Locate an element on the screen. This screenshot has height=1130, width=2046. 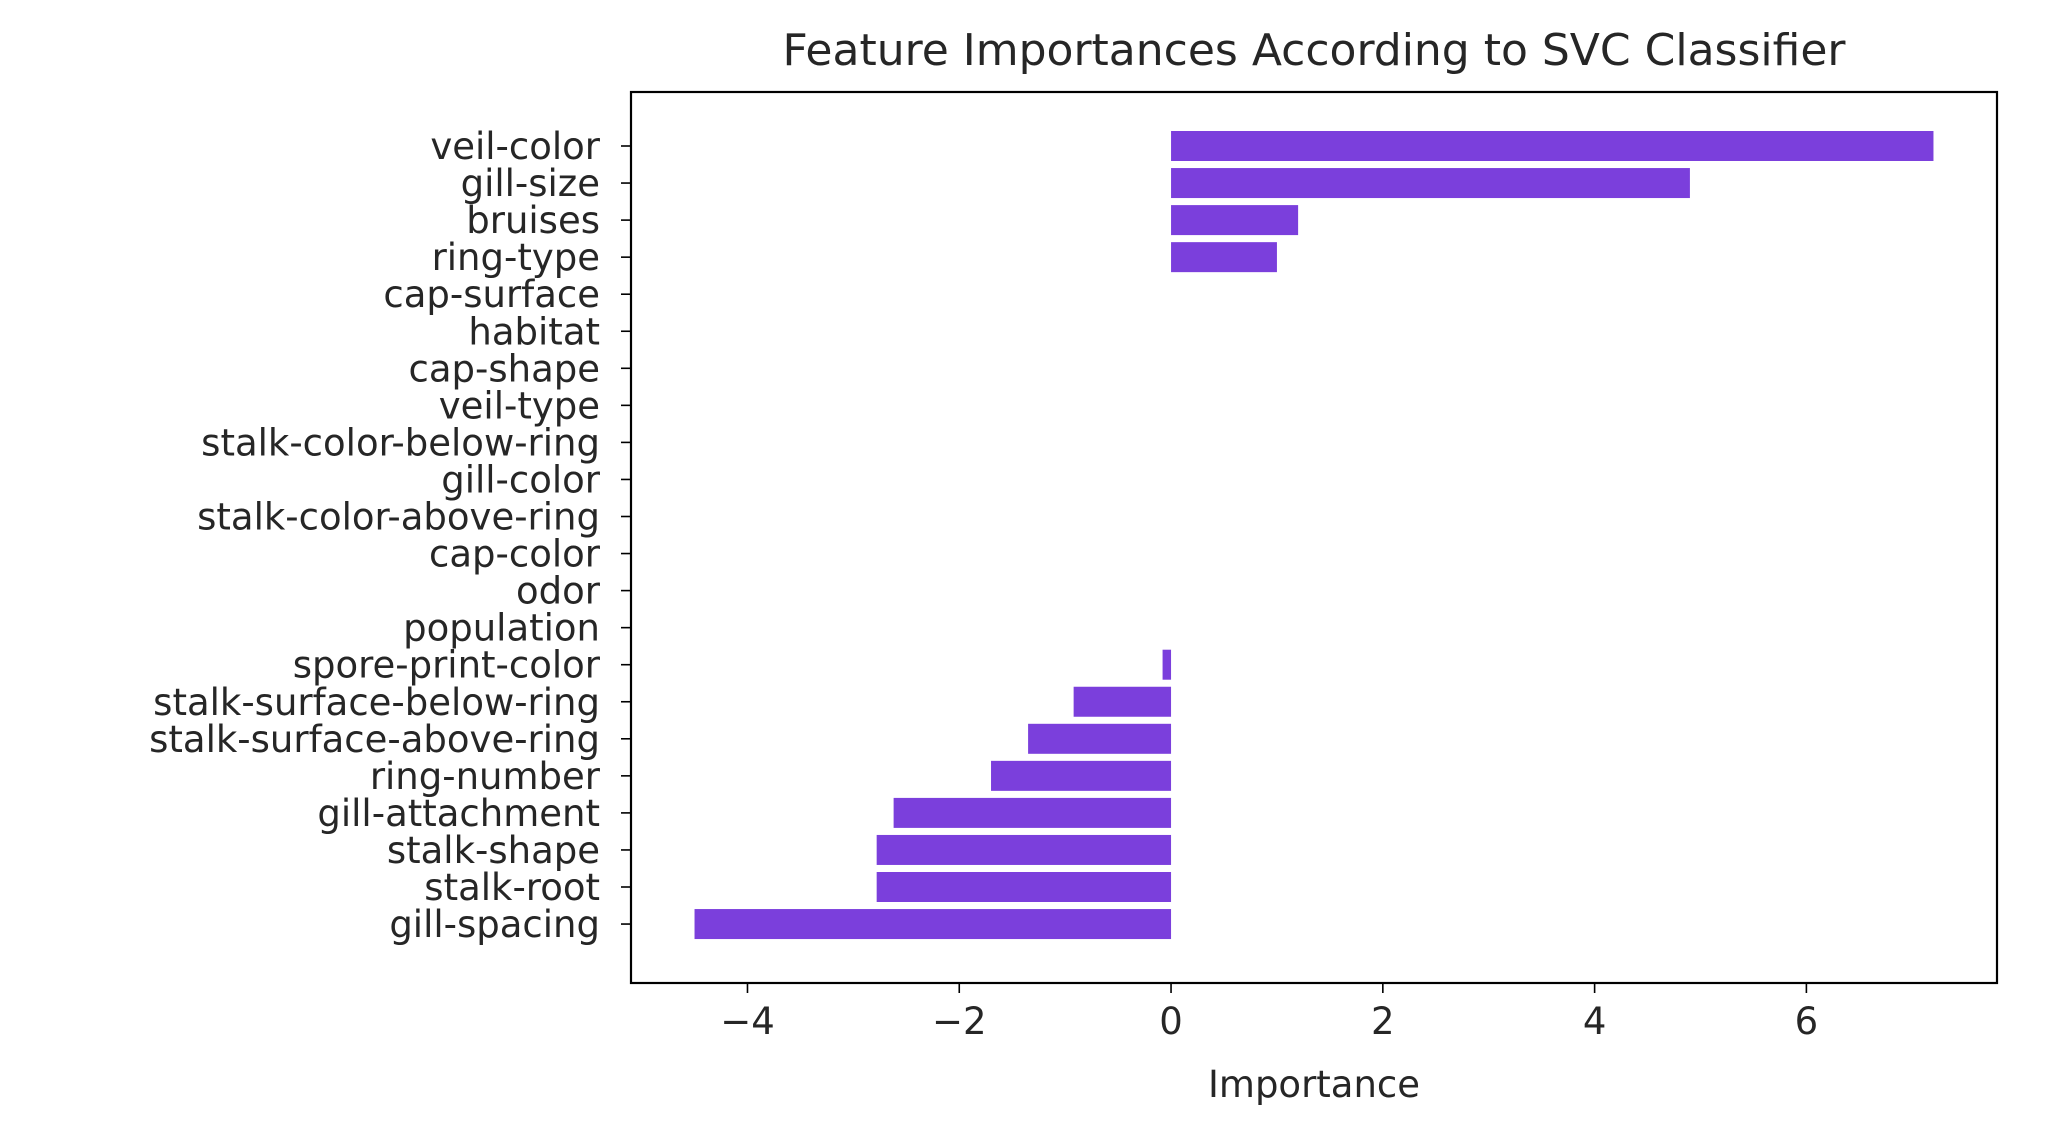
y-tick-label-population: population is located at coordinates (501, 628).